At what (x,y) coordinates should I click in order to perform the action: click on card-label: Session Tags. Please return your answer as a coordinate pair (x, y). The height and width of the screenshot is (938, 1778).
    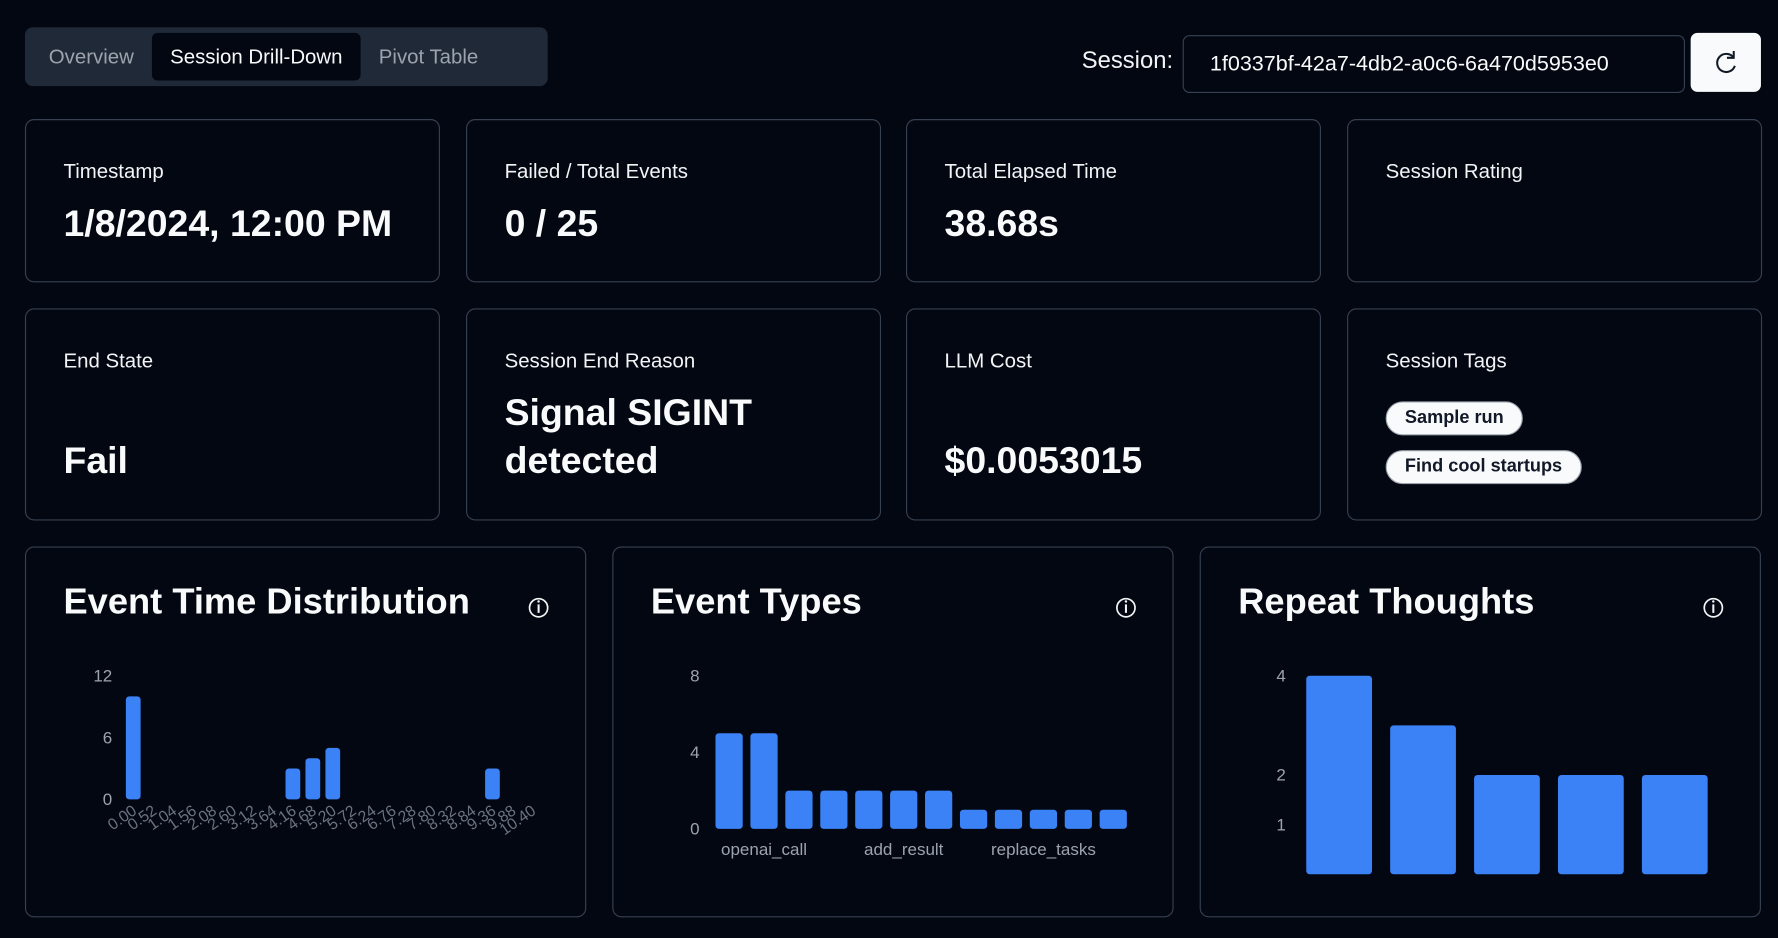
    Looking at the image, I should click on (1446, 360).